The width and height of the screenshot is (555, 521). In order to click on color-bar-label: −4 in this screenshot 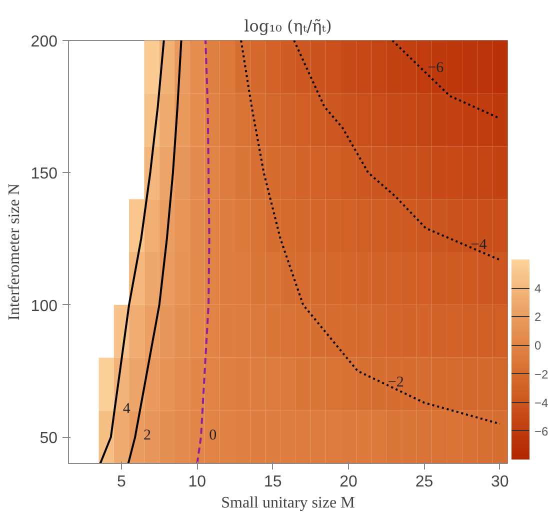, I will do `click(541, 403)`.